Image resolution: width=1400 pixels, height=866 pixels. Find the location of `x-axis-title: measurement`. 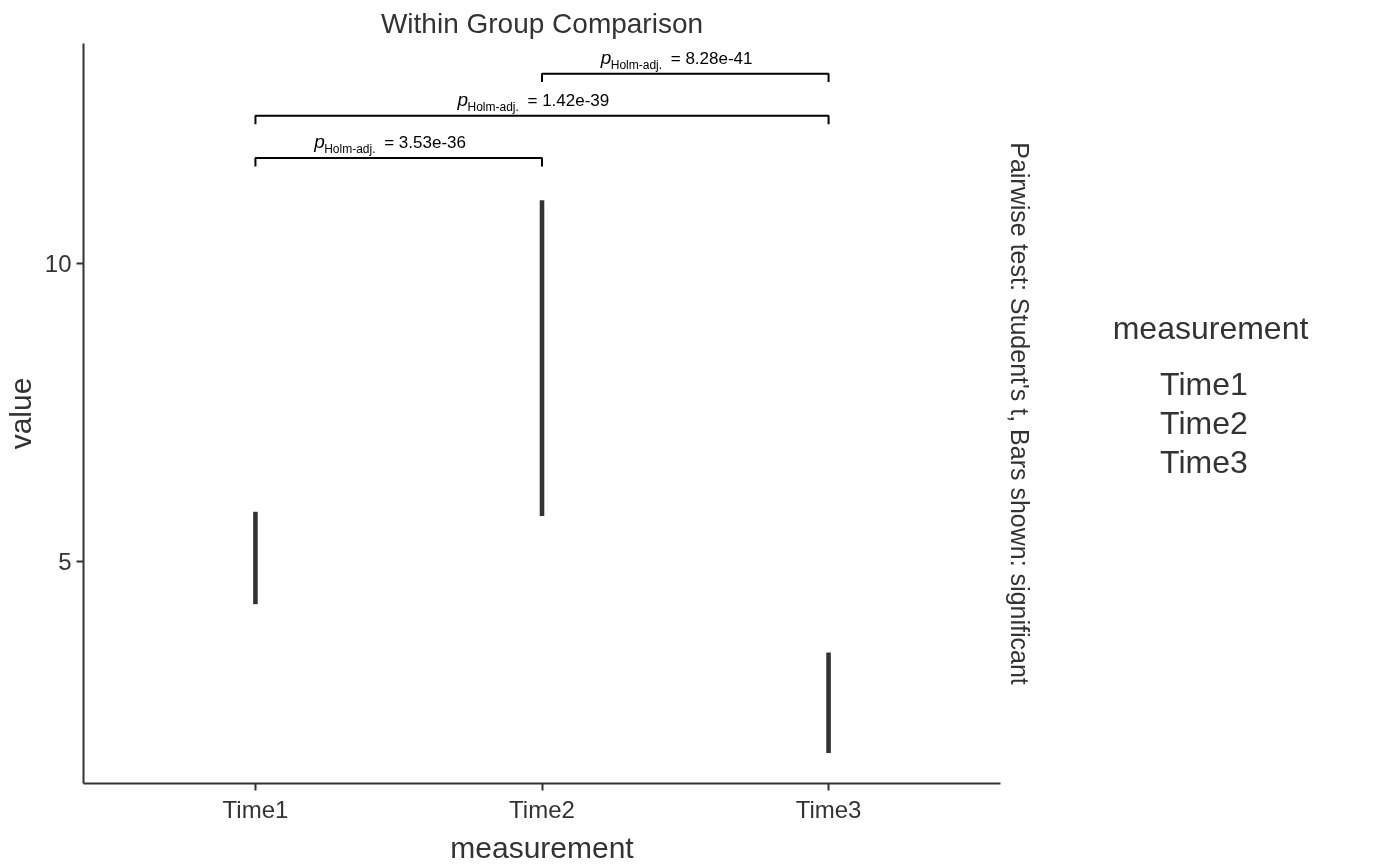

x-axis-title: measurement is located at coordinates (542, 847).